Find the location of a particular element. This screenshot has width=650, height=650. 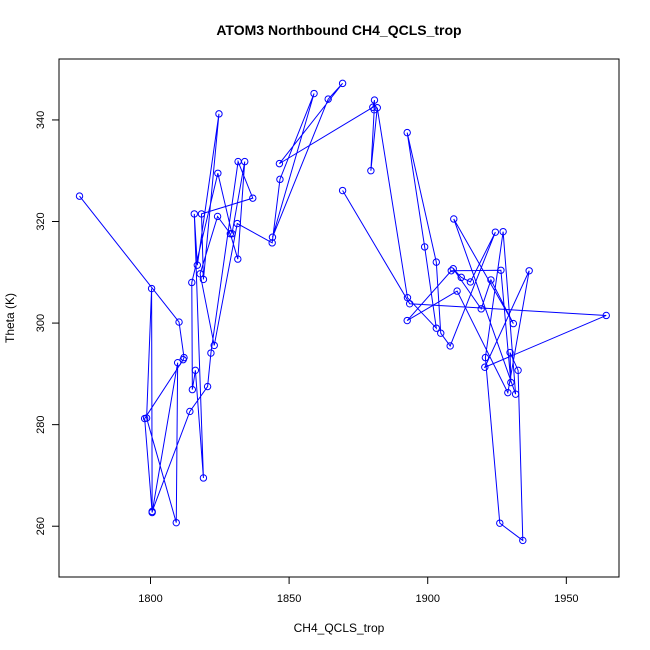

x-tick-label: 1950 is located at coordinates (566, 599).